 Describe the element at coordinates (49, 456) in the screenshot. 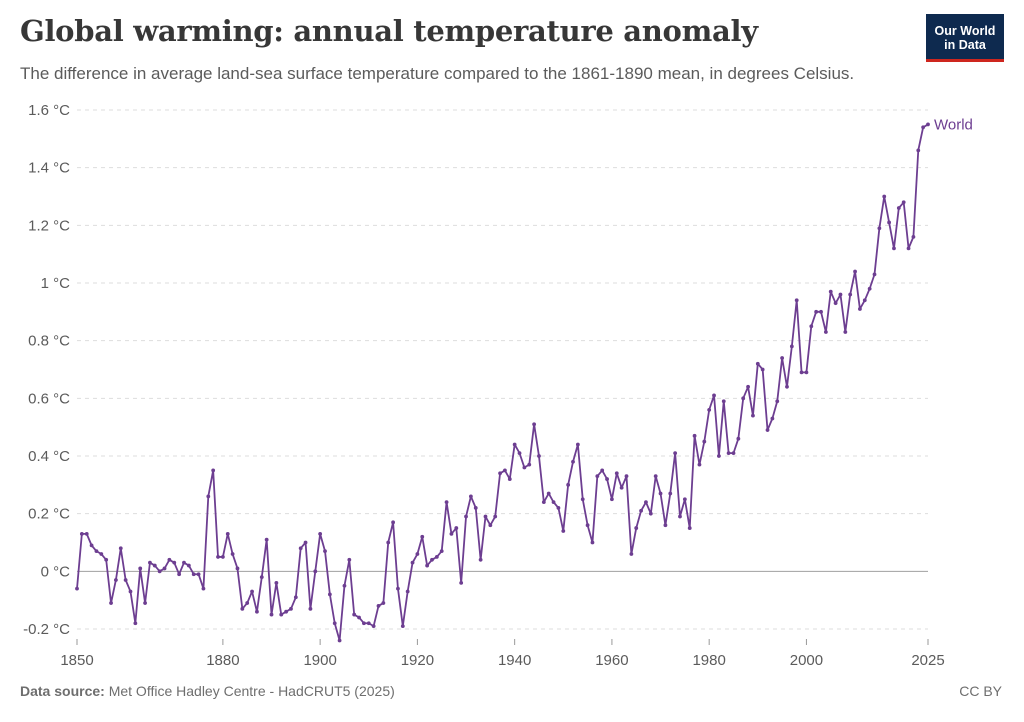

I see `y-tick-label: 0.4 °C` at that location.